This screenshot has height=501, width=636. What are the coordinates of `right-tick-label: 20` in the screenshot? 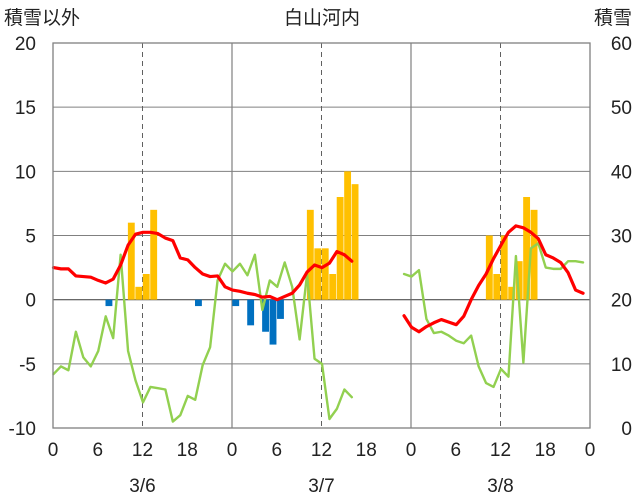 It's located at (621, 301).